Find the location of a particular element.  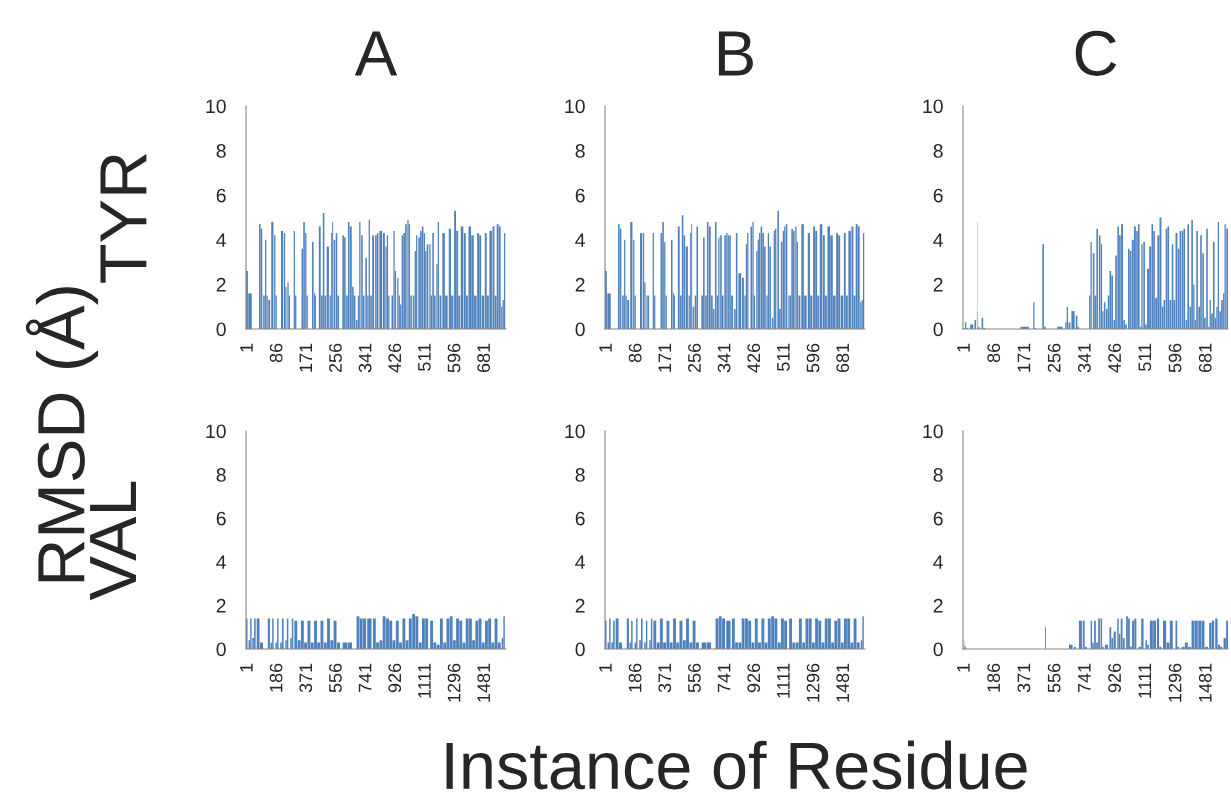

chart-title: C is located at coordinates (1096, 53).